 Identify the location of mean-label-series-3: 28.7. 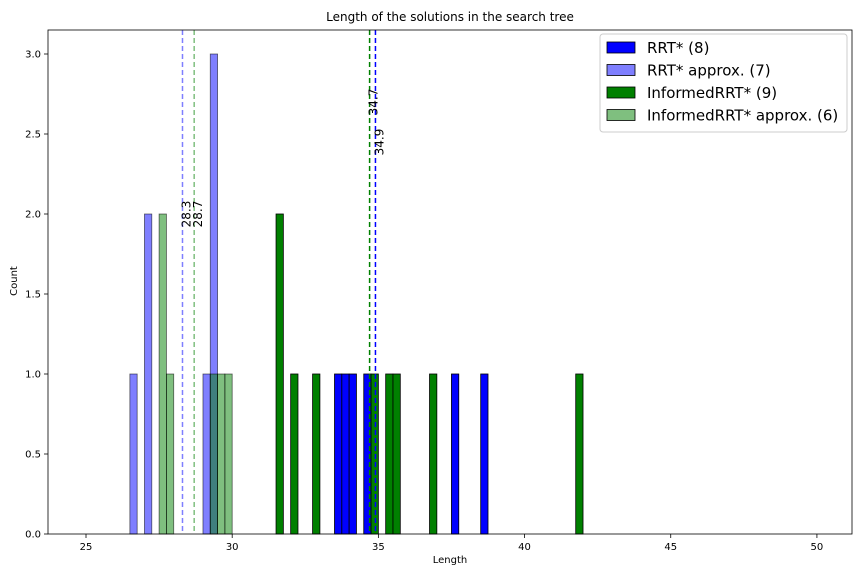
(198, 214).